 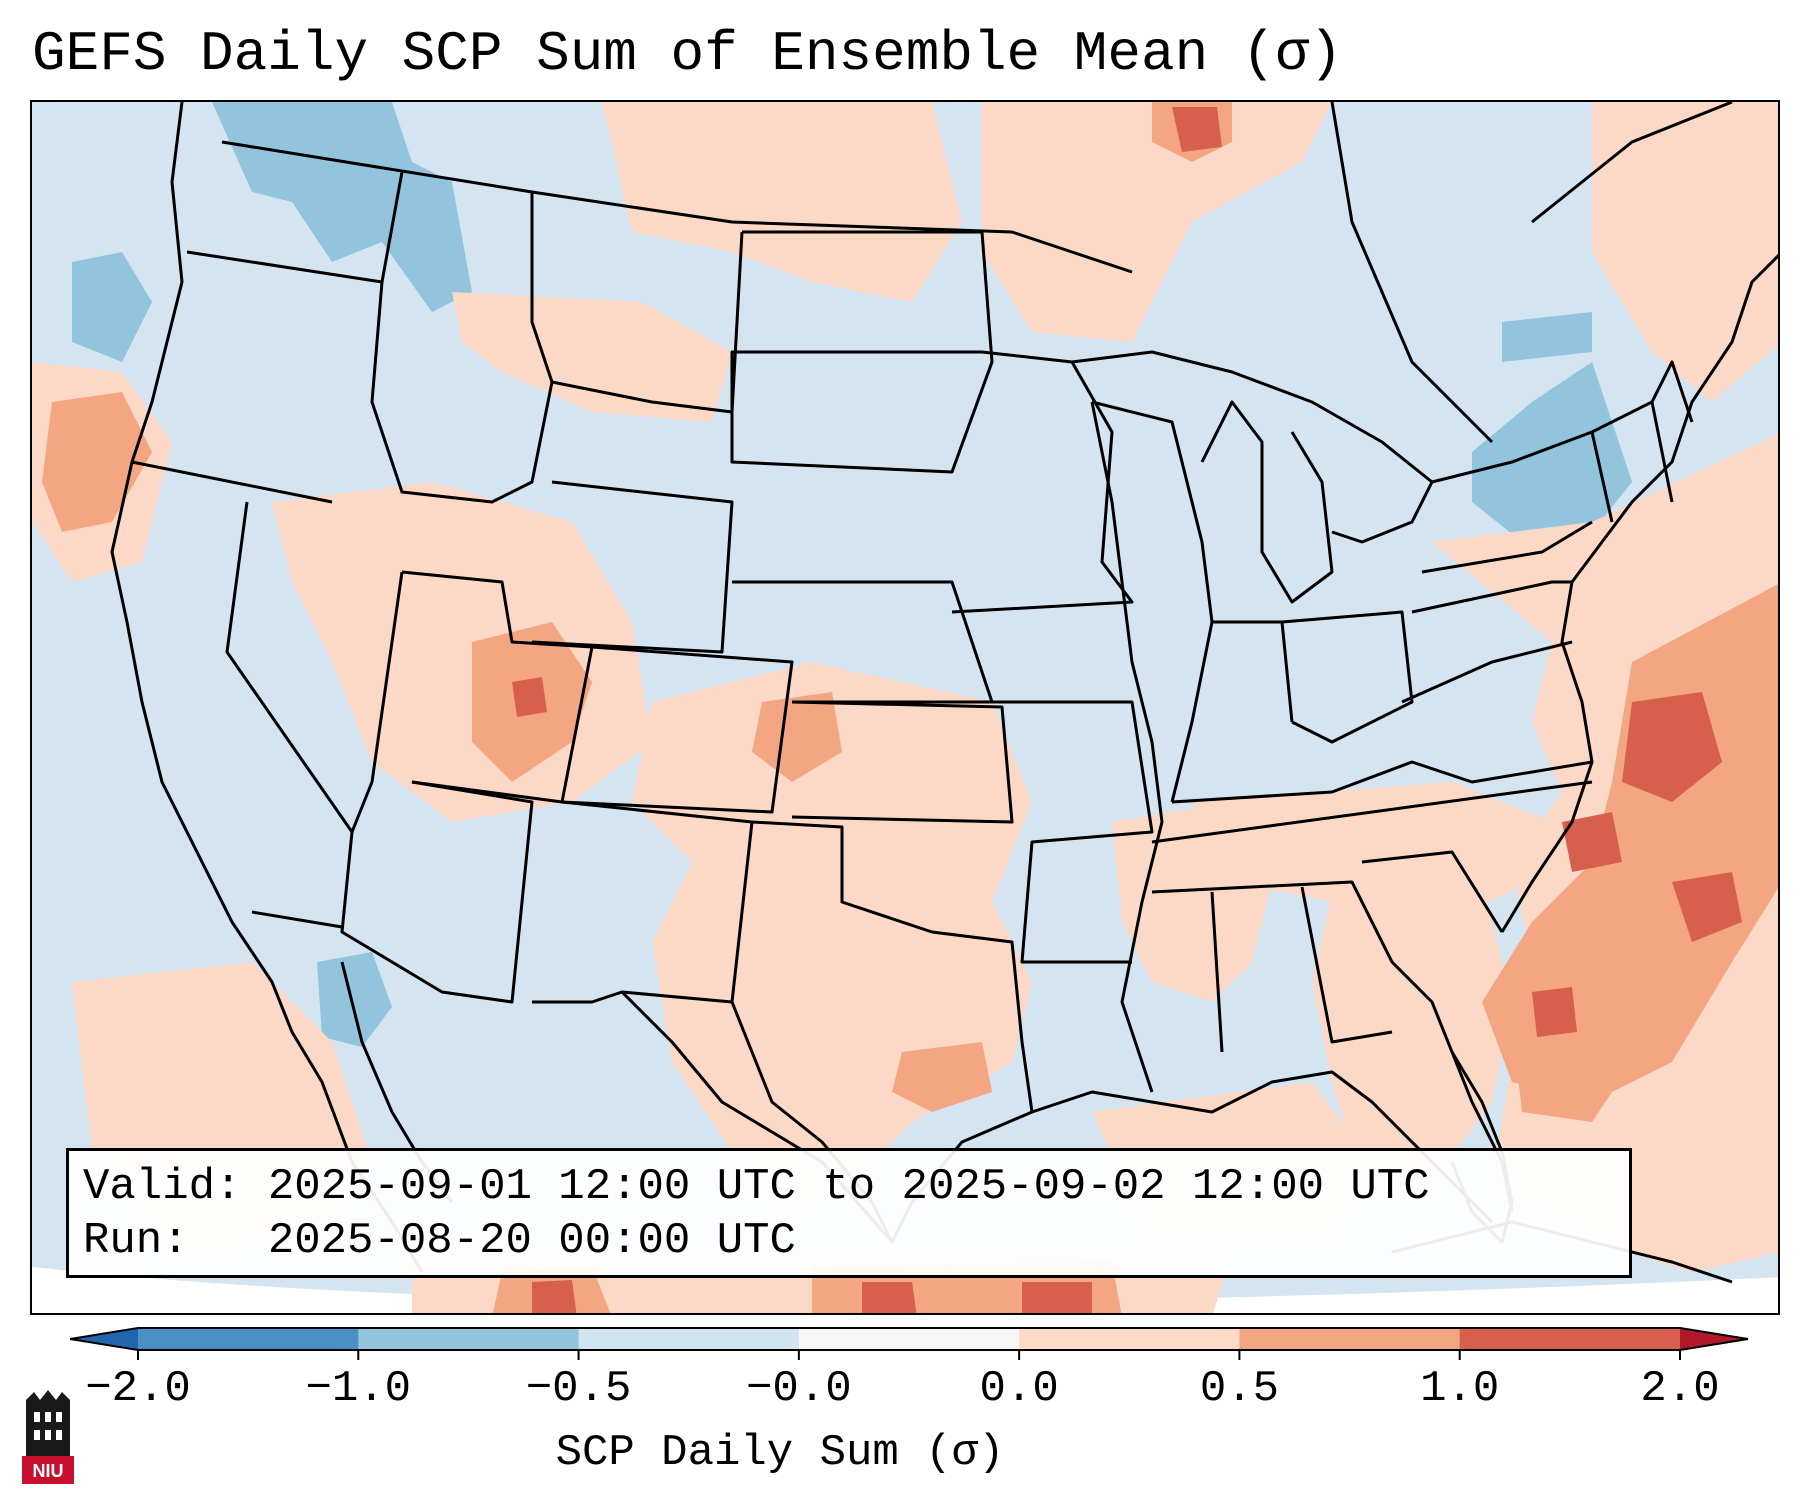 I want to click on colorbar-tick-label: 0.0, so click(x=1019, y=1389).